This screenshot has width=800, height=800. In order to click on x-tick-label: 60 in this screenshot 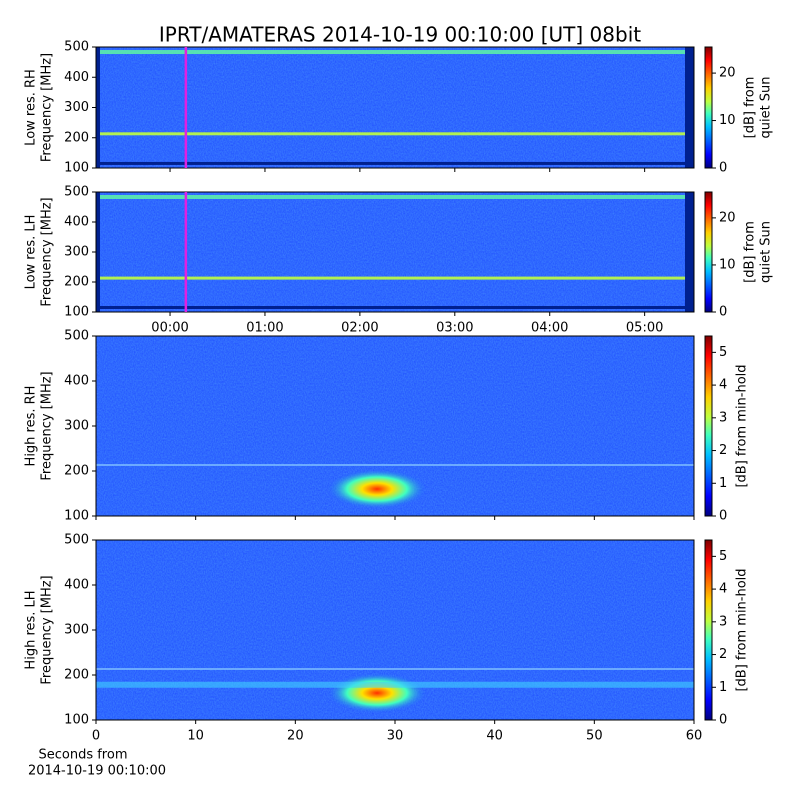, I will do `click(694, 736)`.